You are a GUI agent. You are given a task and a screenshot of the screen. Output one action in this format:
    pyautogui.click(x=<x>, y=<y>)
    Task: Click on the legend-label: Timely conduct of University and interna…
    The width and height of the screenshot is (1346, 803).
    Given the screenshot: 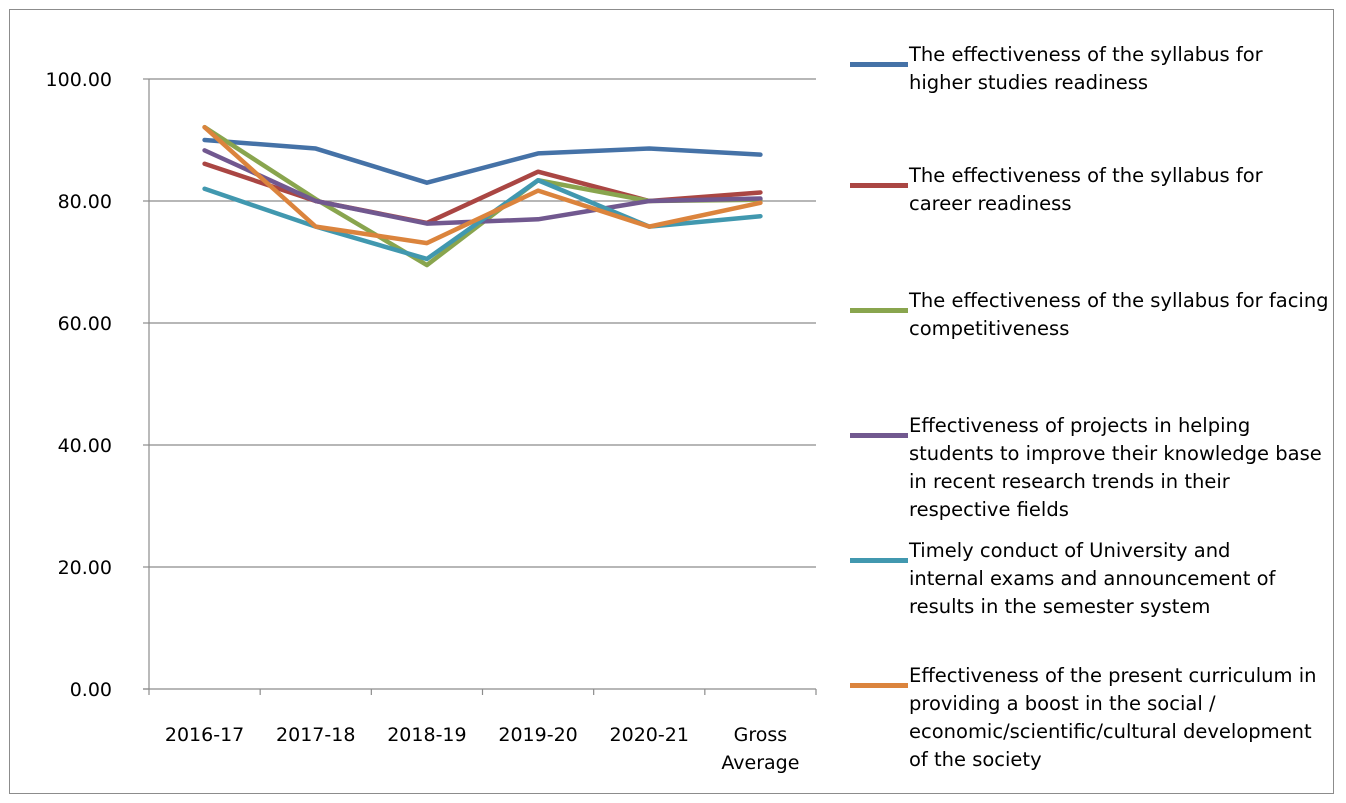 What is the action you would take?
    pyautogui.click(x=1092, y=578)
    